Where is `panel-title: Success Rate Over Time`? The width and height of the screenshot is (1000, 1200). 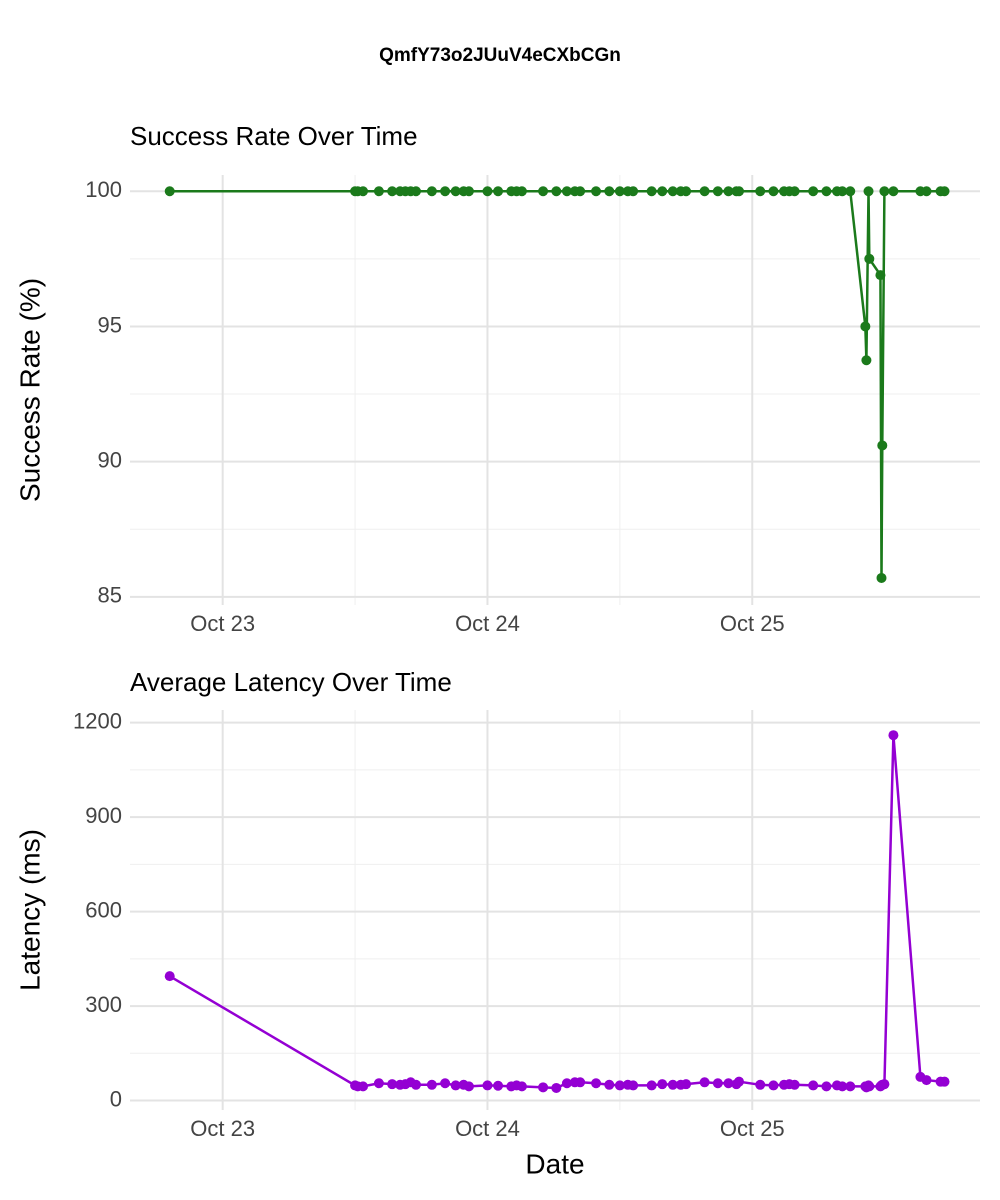 panel-title: Success Rate Over Time is located at coordinates (274, 136).